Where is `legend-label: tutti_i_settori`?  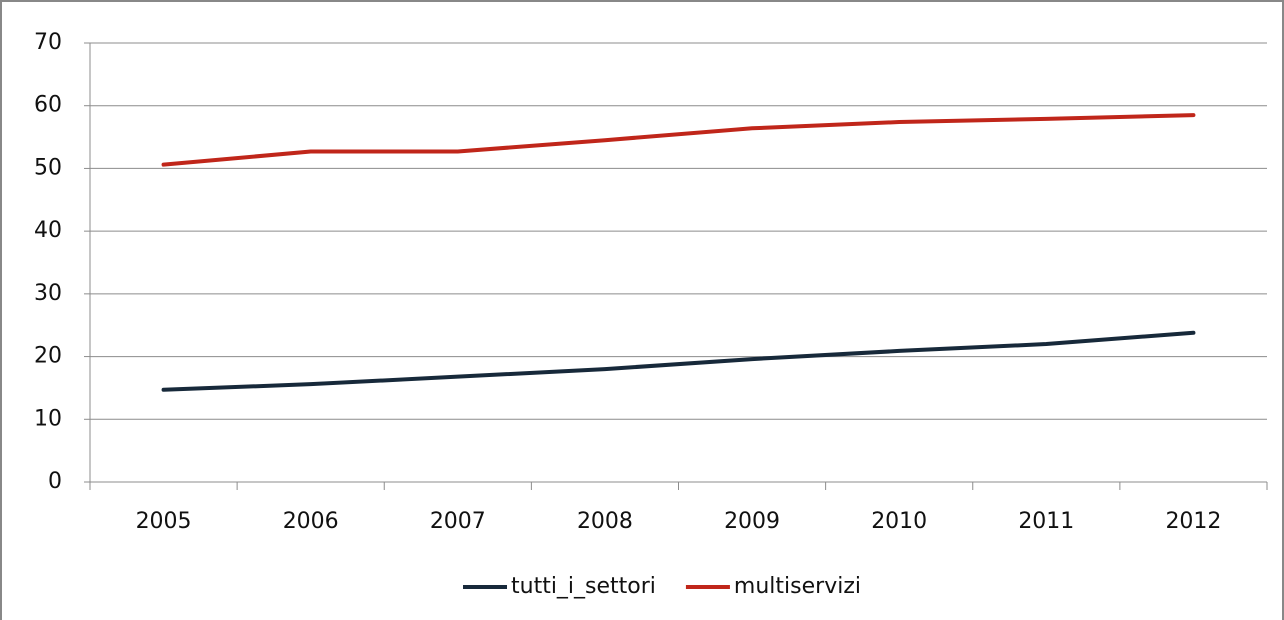
legend-label: tutti_i_settori is located at coordinates (583, 586).